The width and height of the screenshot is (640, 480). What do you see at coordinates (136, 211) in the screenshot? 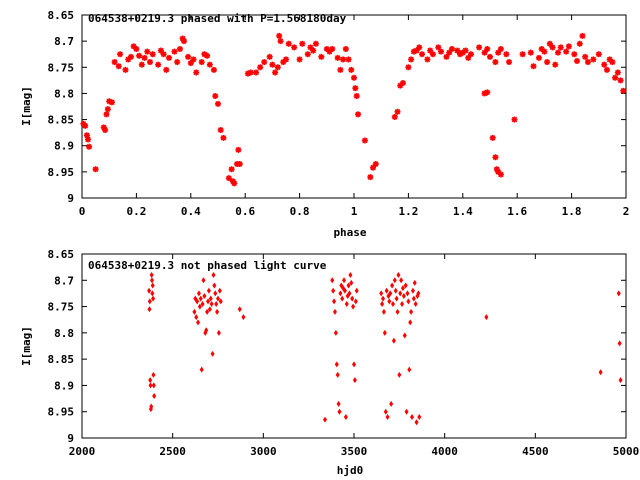
I see `phased-x-tick-label: 0.2` at bounding box center [136, 211].